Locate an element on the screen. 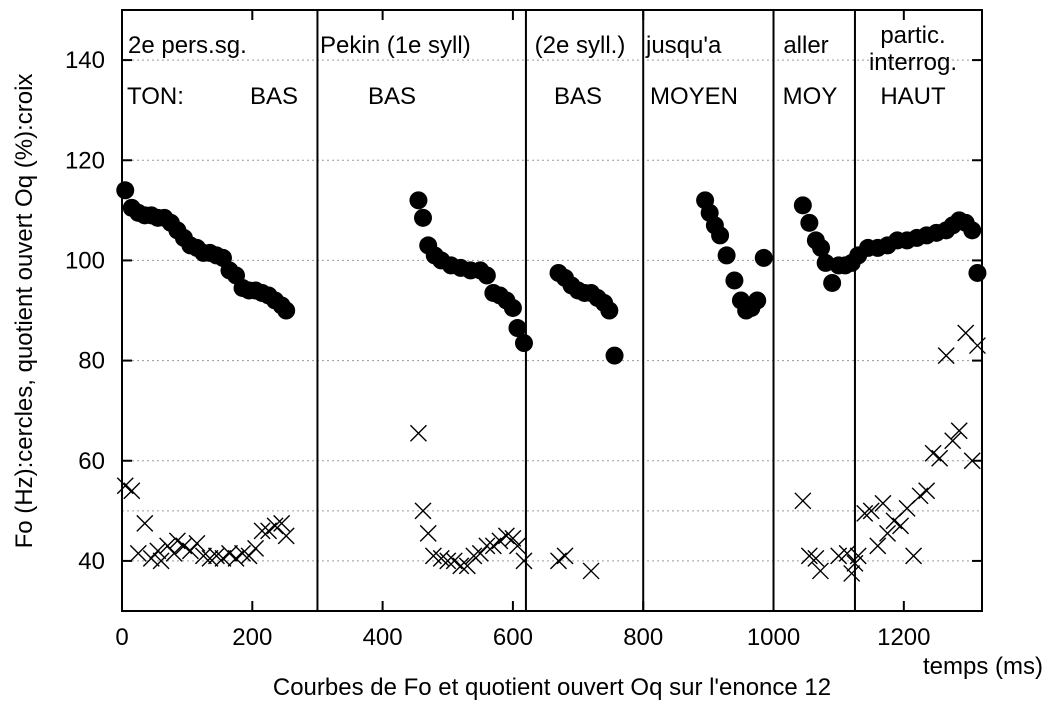 The height and width of the screenshot is (702, 1050). x-axis-unit-label: temps (ms) is located at coordinates (983, 666).